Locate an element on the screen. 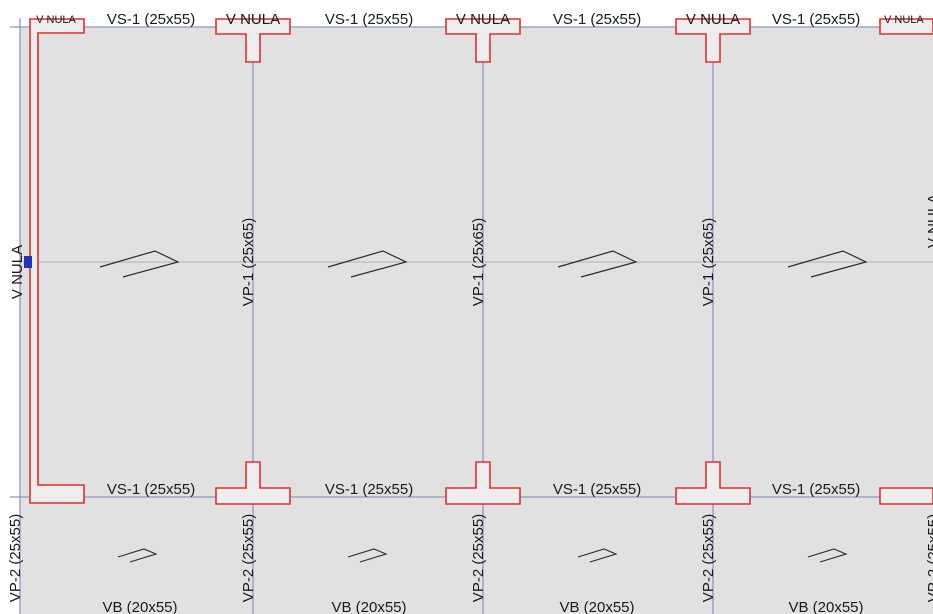  support-bottom-right is located at coordinates (906, 496).